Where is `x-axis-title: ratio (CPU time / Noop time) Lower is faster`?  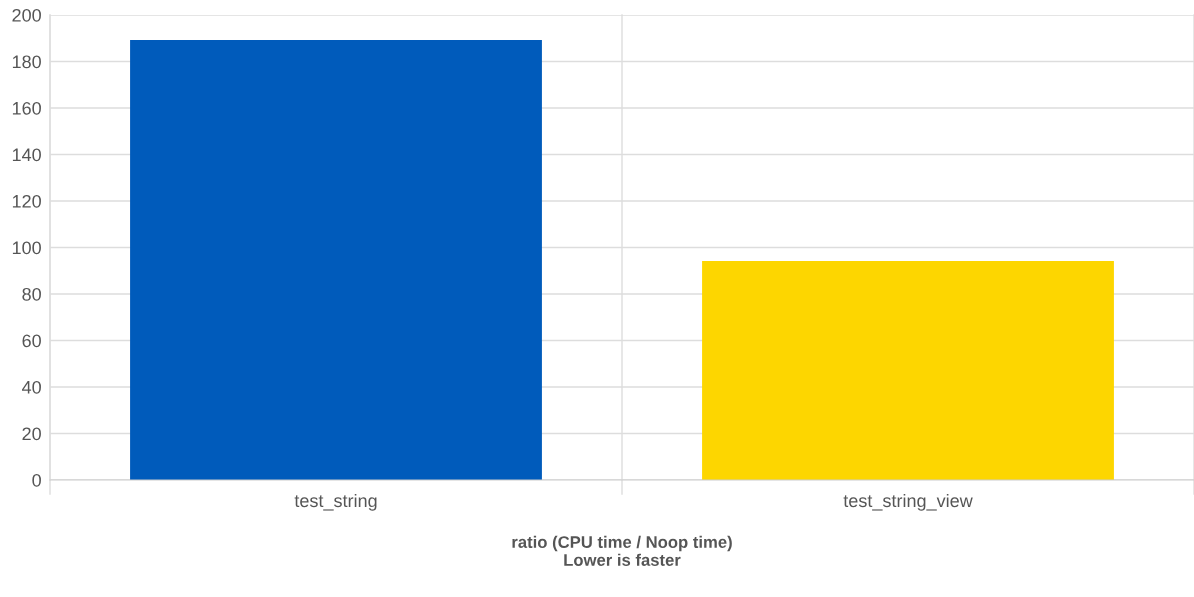 x-axis-title: ratio (CPU time / Noop time) Lower is faster is located at coordinates (622, 550).